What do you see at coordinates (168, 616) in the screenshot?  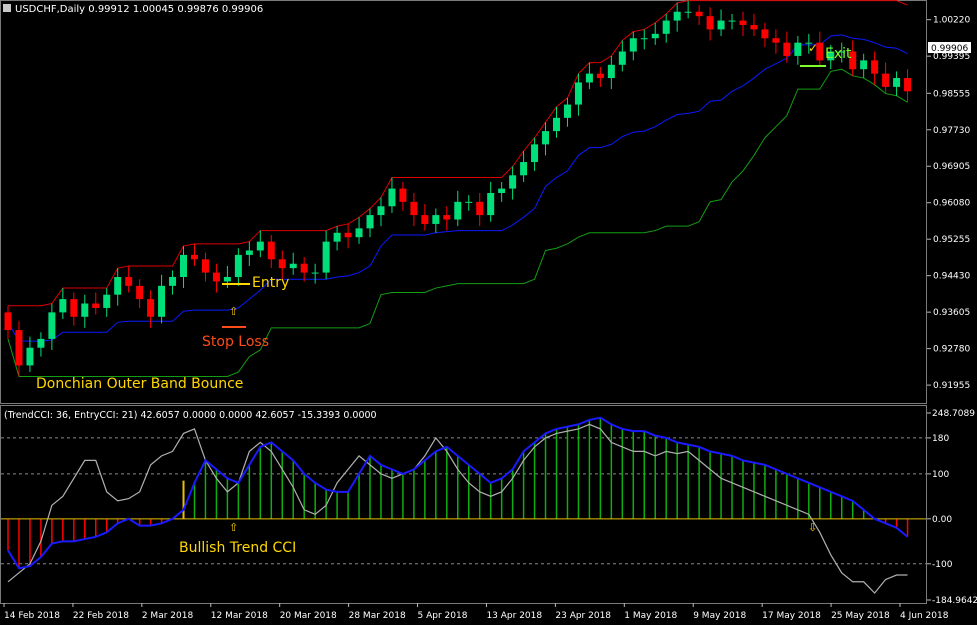 I see `date-tick-label: 2 Mar 2018` at bounding box center [168, 616].